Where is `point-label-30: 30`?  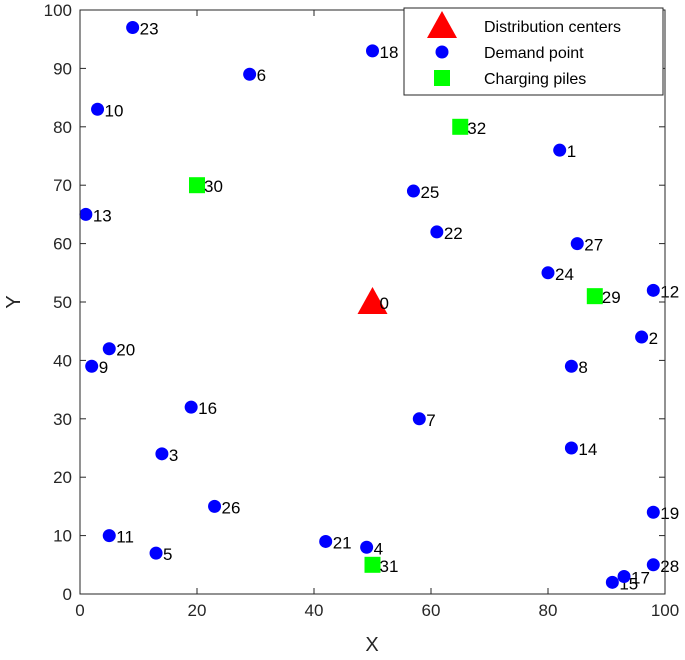
point-label-30: 30 is located at coordinates (213, 186).